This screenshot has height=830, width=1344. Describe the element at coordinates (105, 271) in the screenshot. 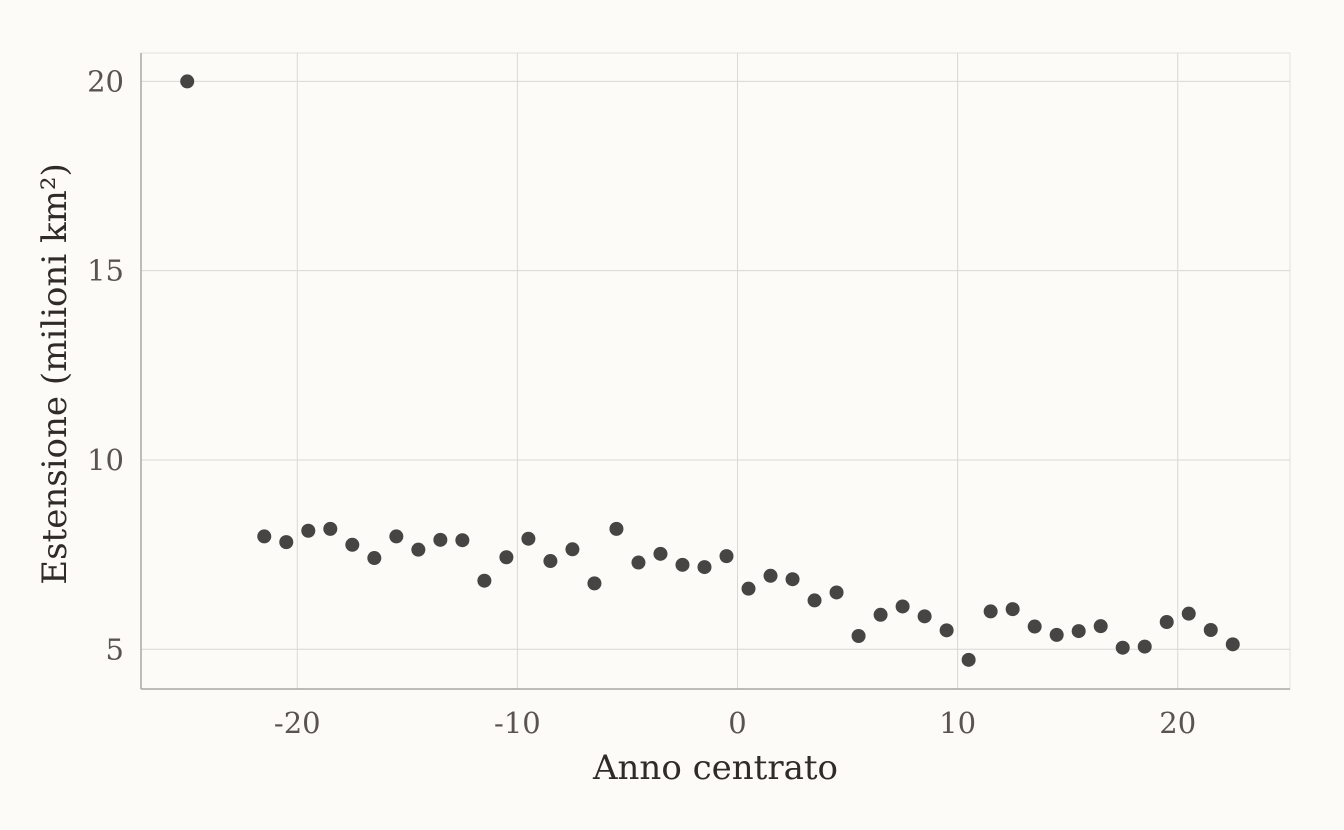

I see `y-tick-label: 15` at that location.